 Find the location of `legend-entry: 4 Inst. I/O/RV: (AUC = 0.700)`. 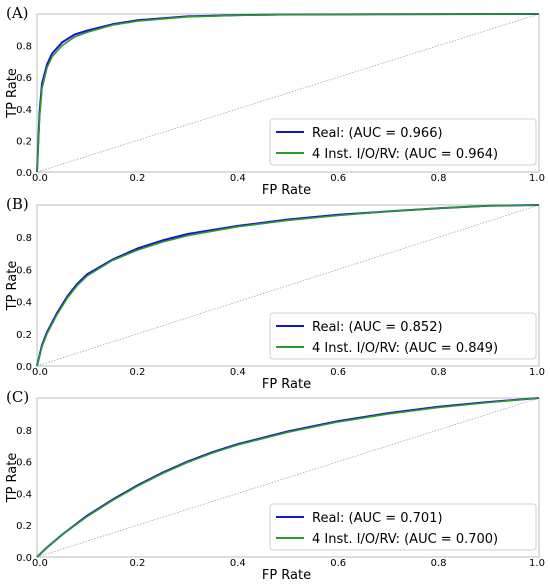

legend-entry: 4 Inst. I/O/RV: (AUC = 0.700) is located at coordinates (405, 539).